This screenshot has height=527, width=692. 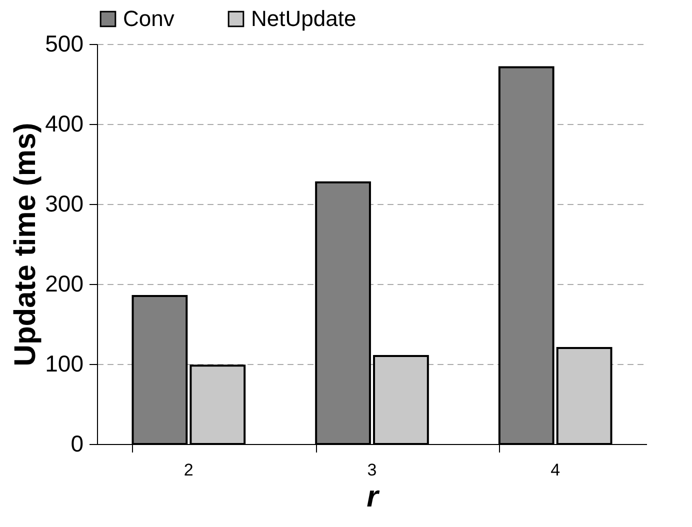 I want to click on y-tick-label: 200, so click(x=64, y=283).